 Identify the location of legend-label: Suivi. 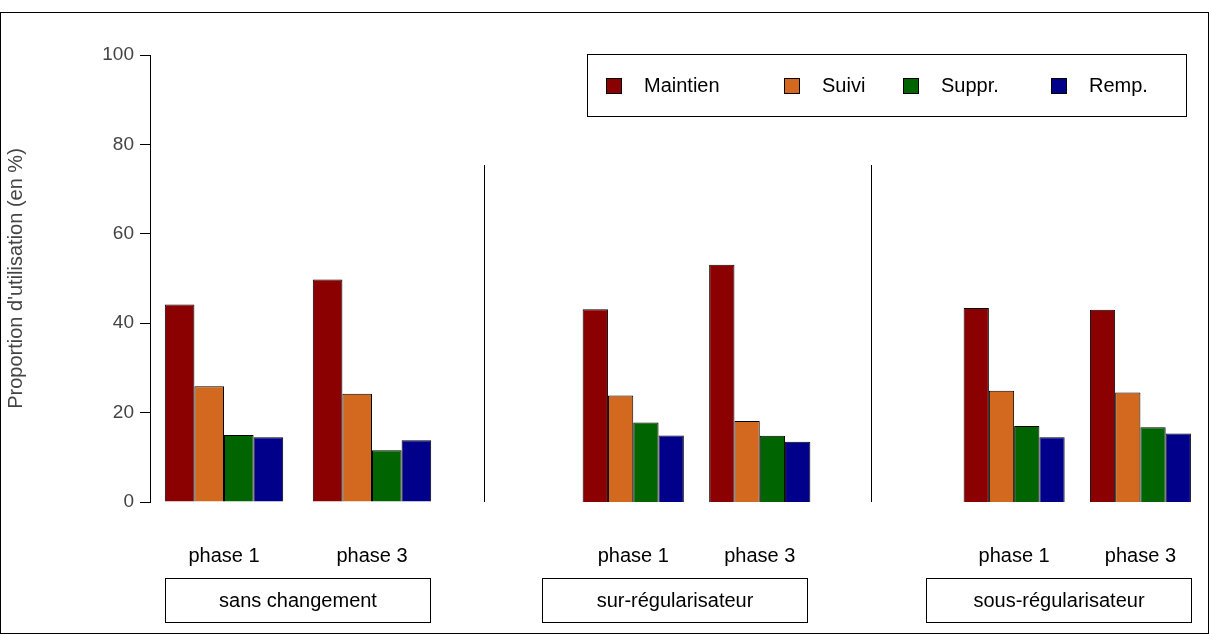
(844, 85).